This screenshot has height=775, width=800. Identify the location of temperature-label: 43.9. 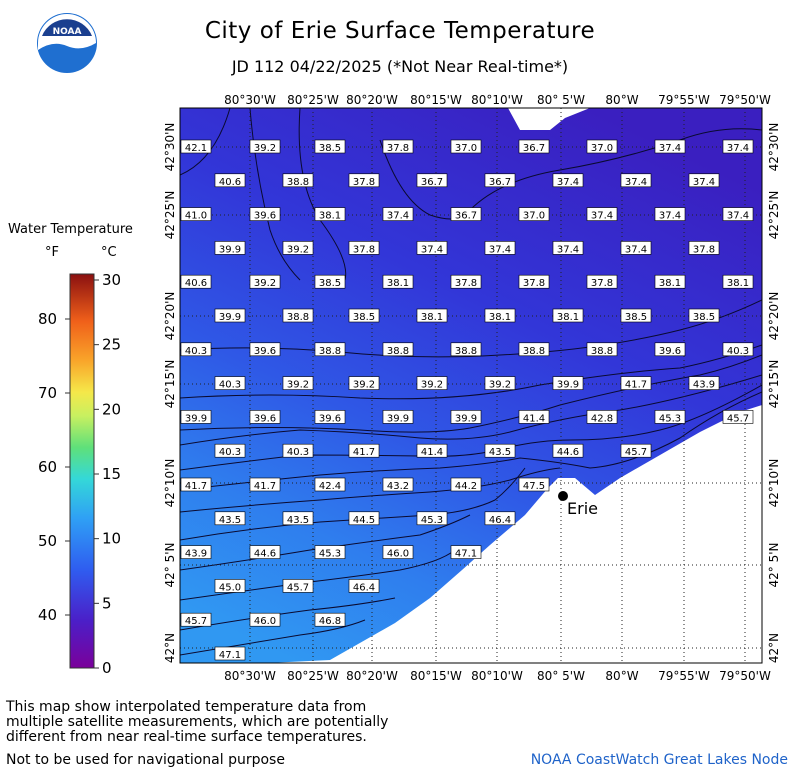
(704, 383).